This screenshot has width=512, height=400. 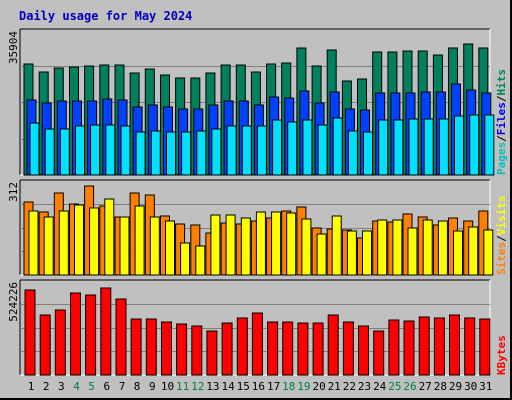 I want to click on x-tick-label-day-11: 11, so click(x=182, y=386).